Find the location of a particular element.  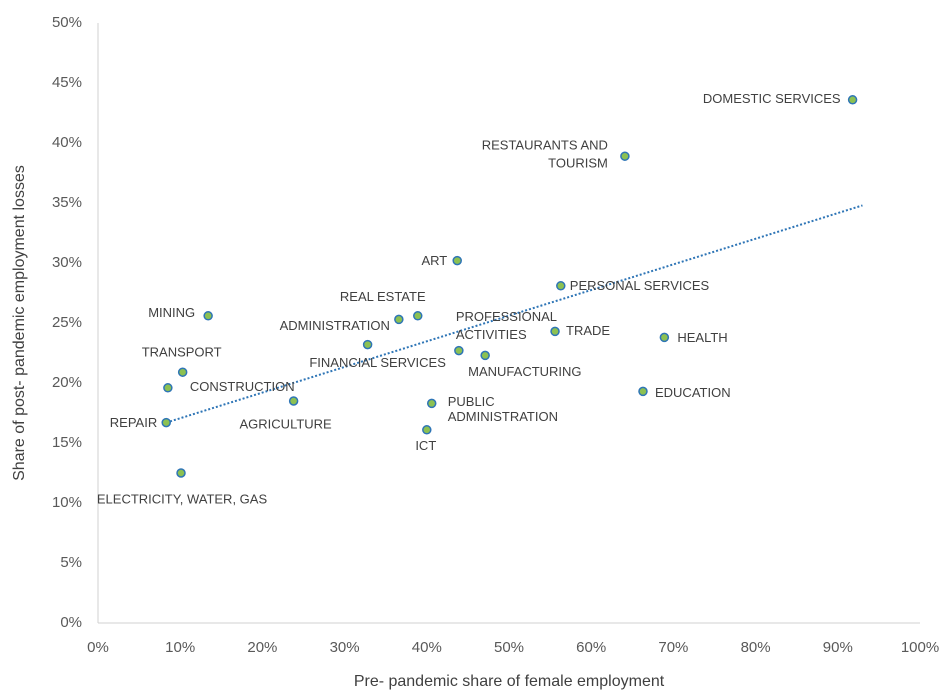

x-tick-label: 100% is located at coordinates (920, 647).